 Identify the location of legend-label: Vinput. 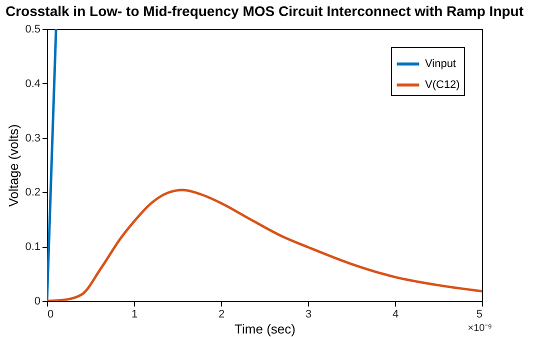
(440, 64).